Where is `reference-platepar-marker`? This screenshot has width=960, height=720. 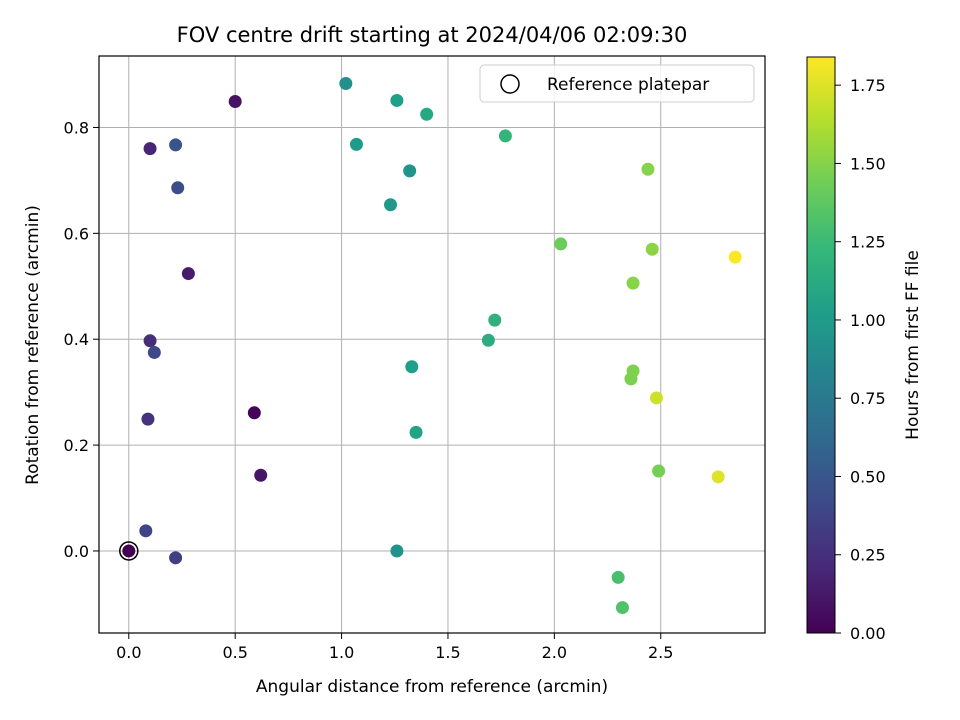 reference-platepar-marker is located at coordinates (129, 551).